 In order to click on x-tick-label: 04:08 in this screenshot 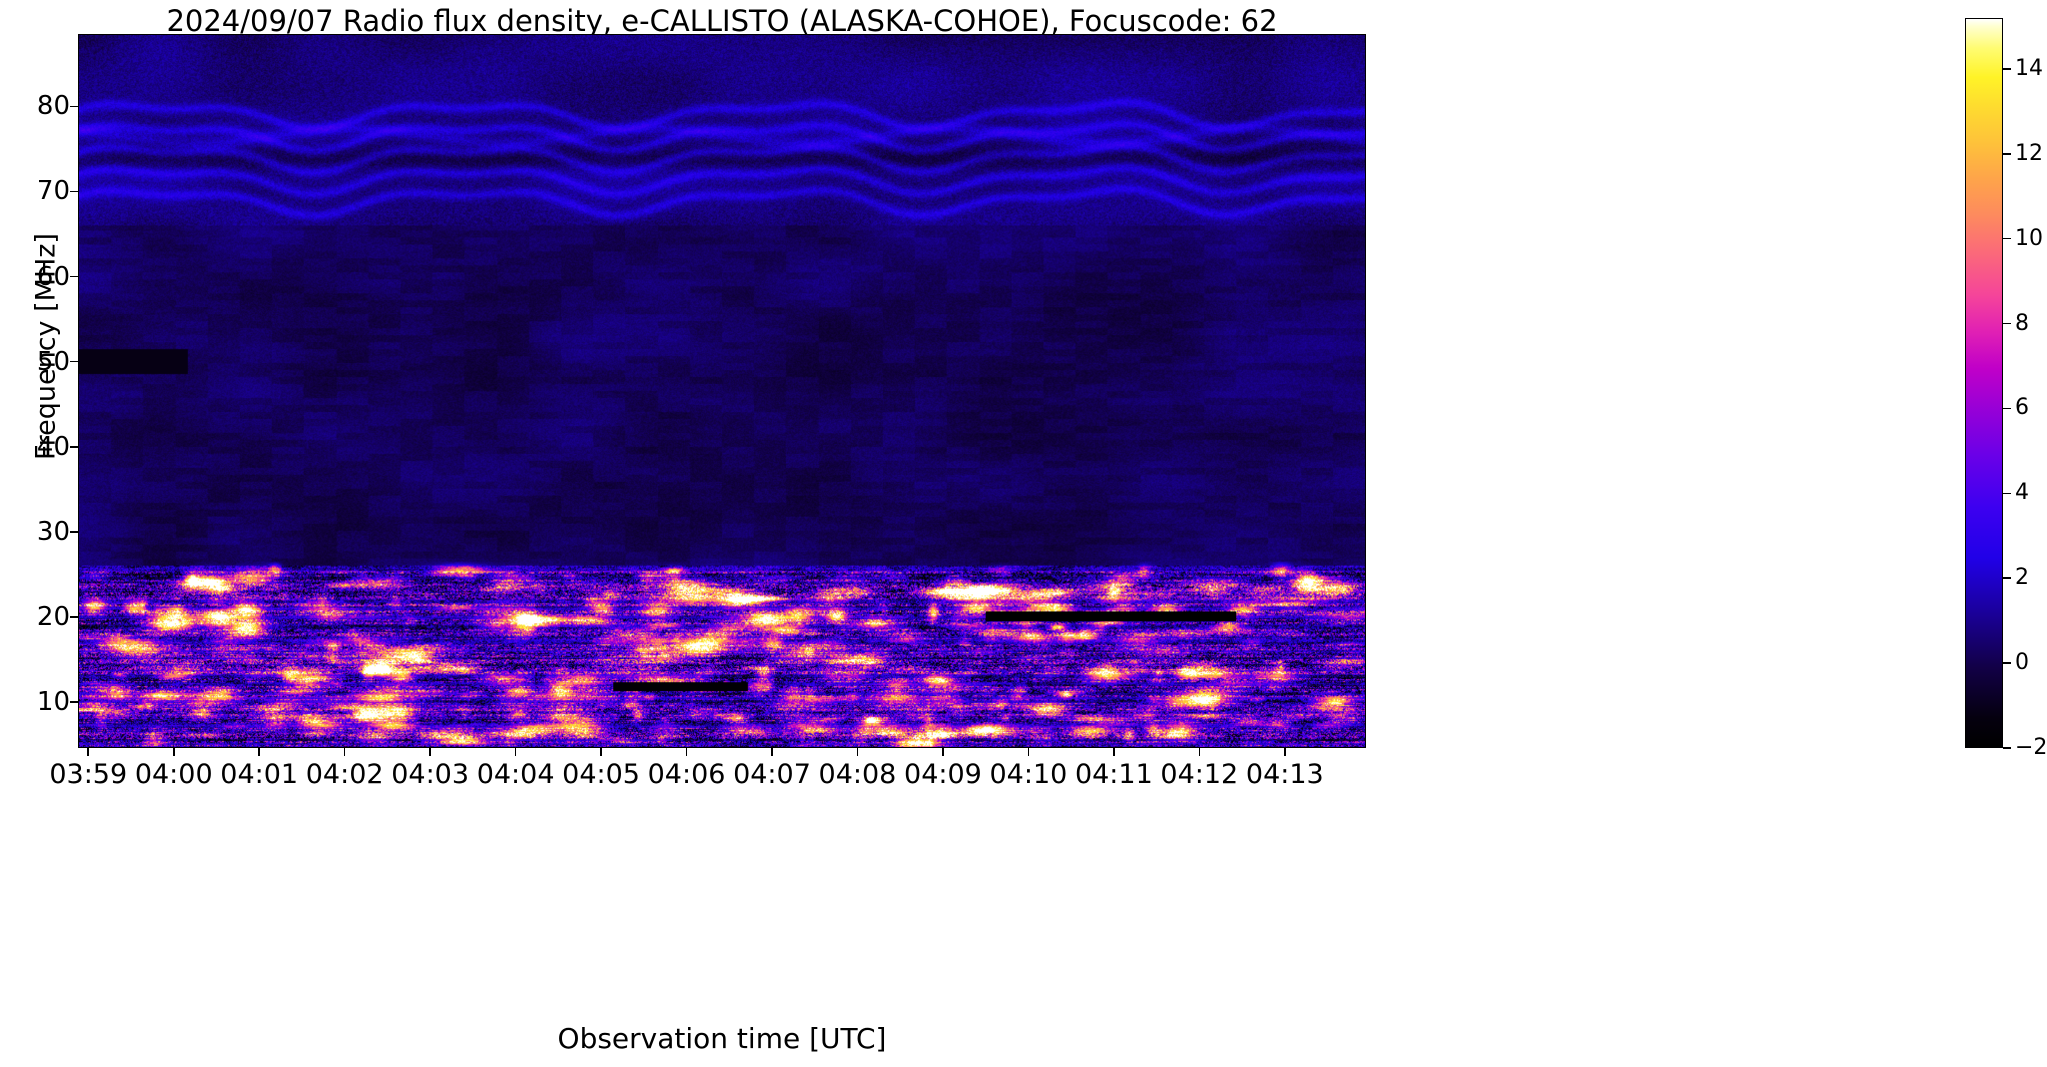, I will do `click(857, 774)`.